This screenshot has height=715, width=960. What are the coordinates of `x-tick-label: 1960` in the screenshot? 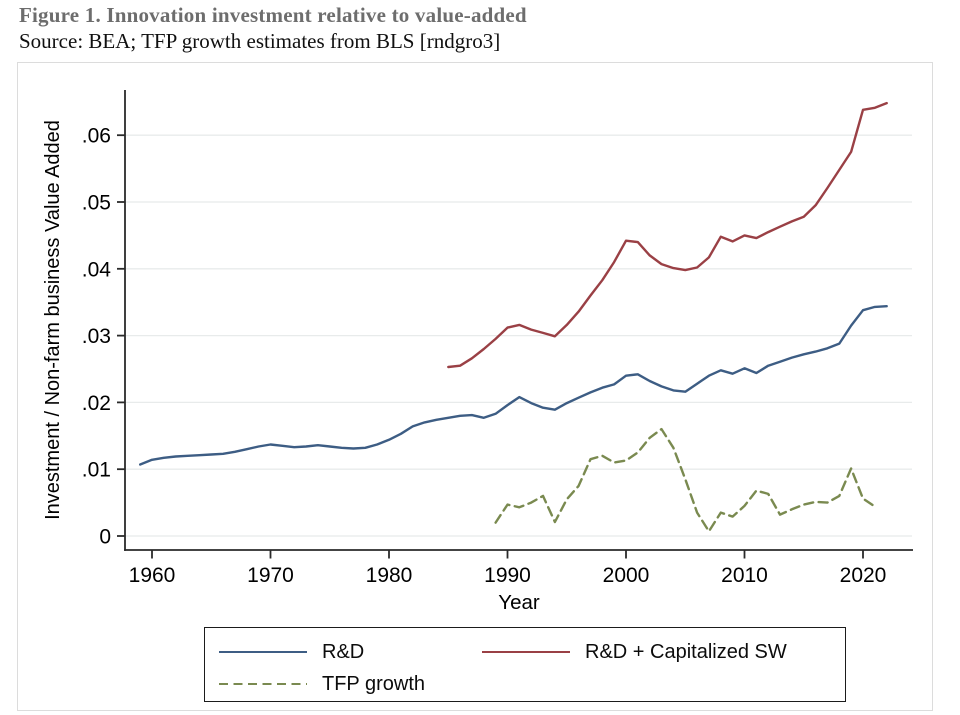 It's located at (152, 575).